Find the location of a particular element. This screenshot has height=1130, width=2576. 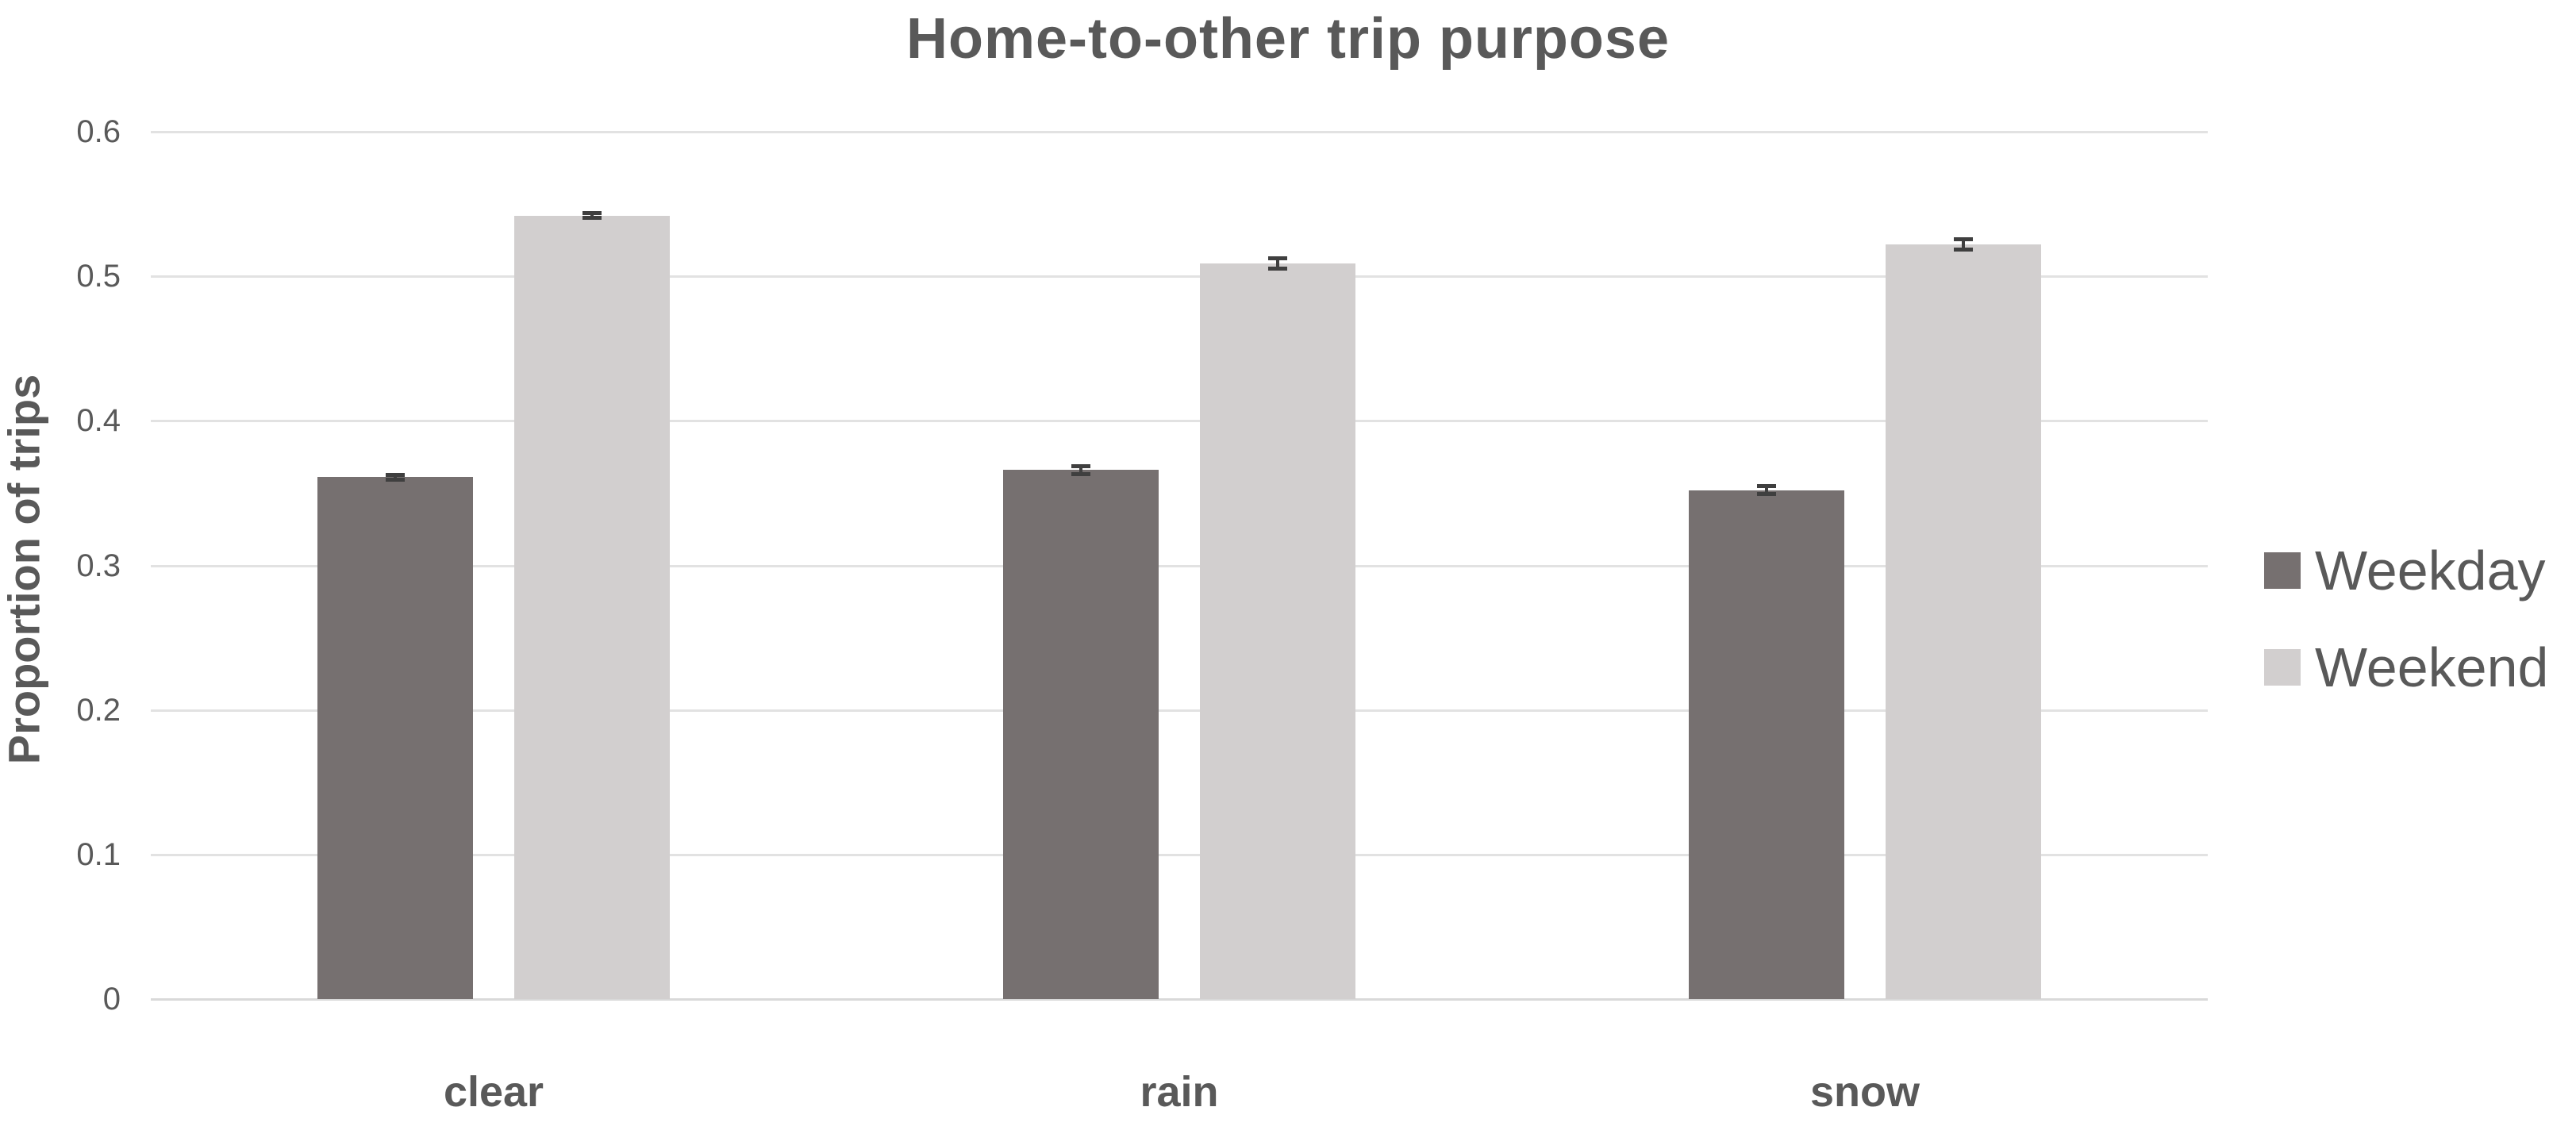

legend-swatch-weekday is located at coordinates (2282, 570).